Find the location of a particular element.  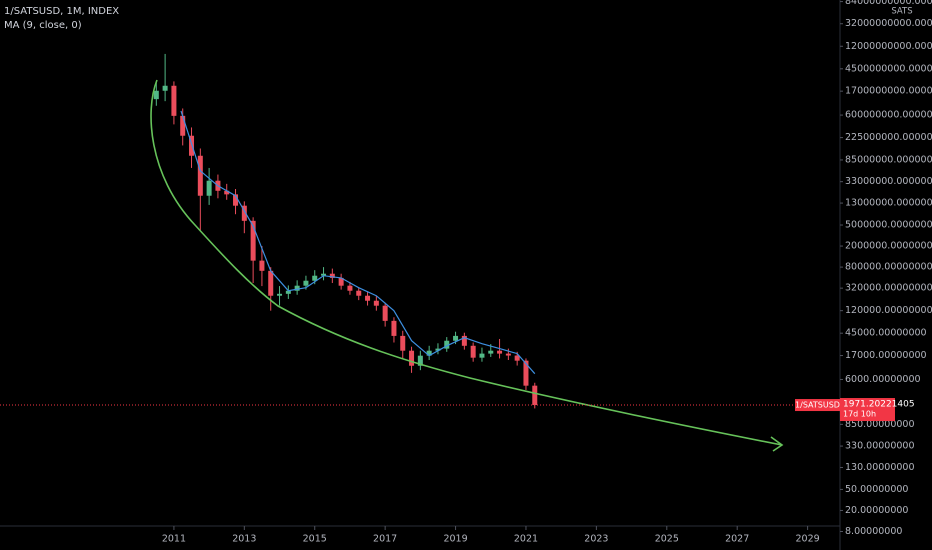

y-tick-label: 2000000.00000000 is located at coordinates (888, 246).